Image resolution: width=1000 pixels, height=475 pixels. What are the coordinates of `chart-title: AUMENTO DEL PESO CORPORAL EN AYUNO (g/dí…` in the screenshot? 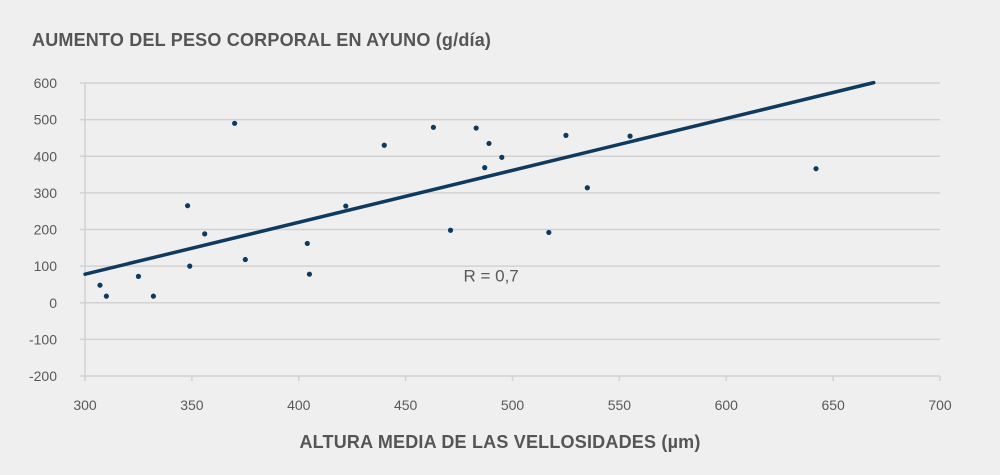 It's located at (262, 40).